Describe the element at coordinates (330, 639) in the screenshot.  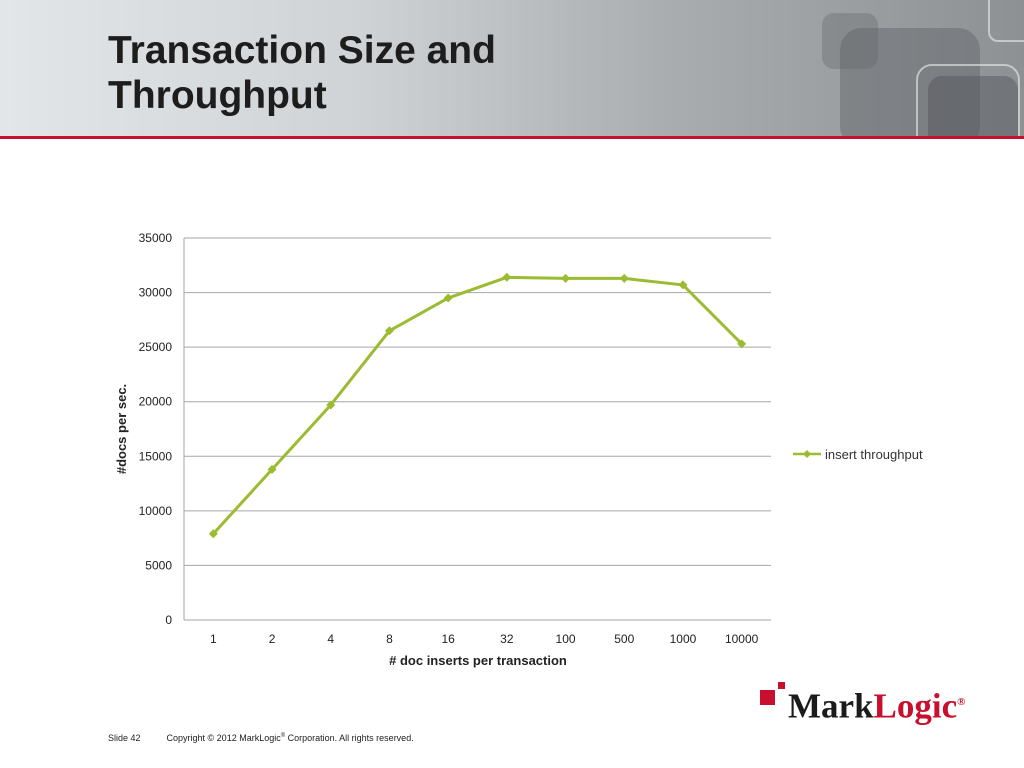
I see `x-tick-label: 4` at that location.